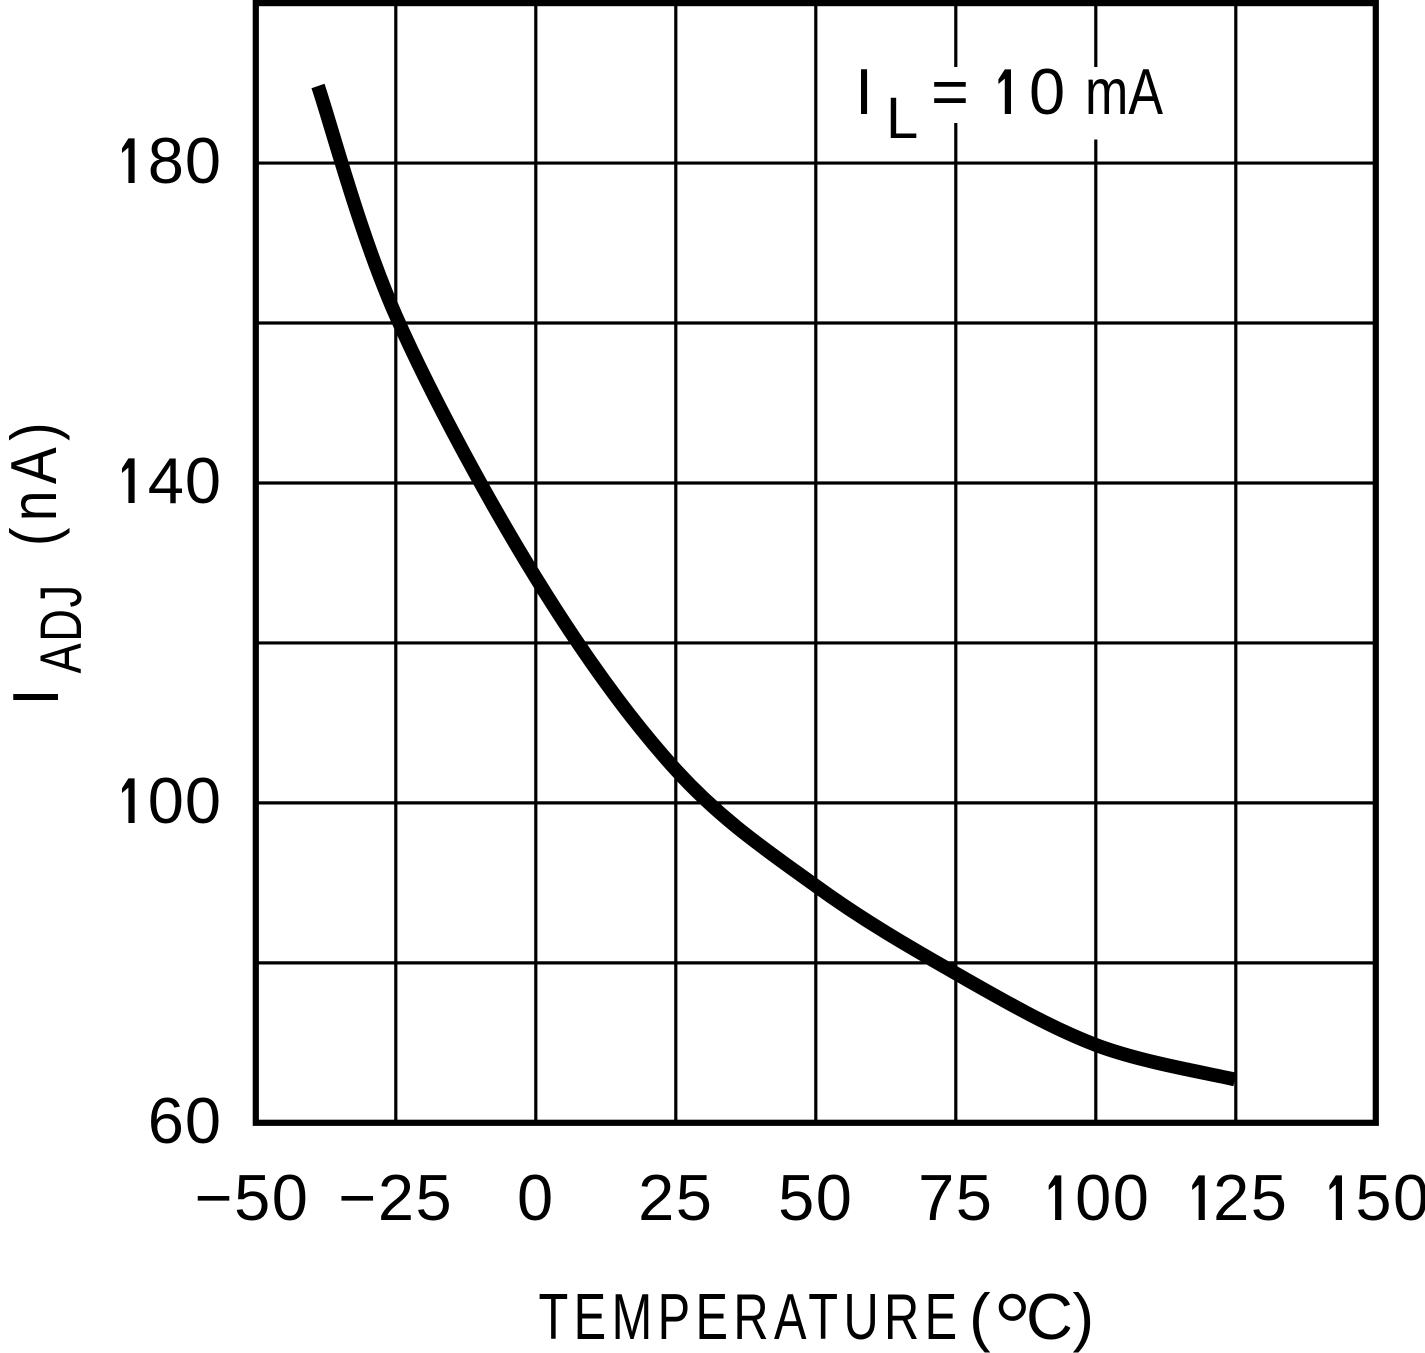  What do you see at coordinates (395, 1197) in the screenshot?
I see `svg-text: −25` at bounding box center [395, 1197].